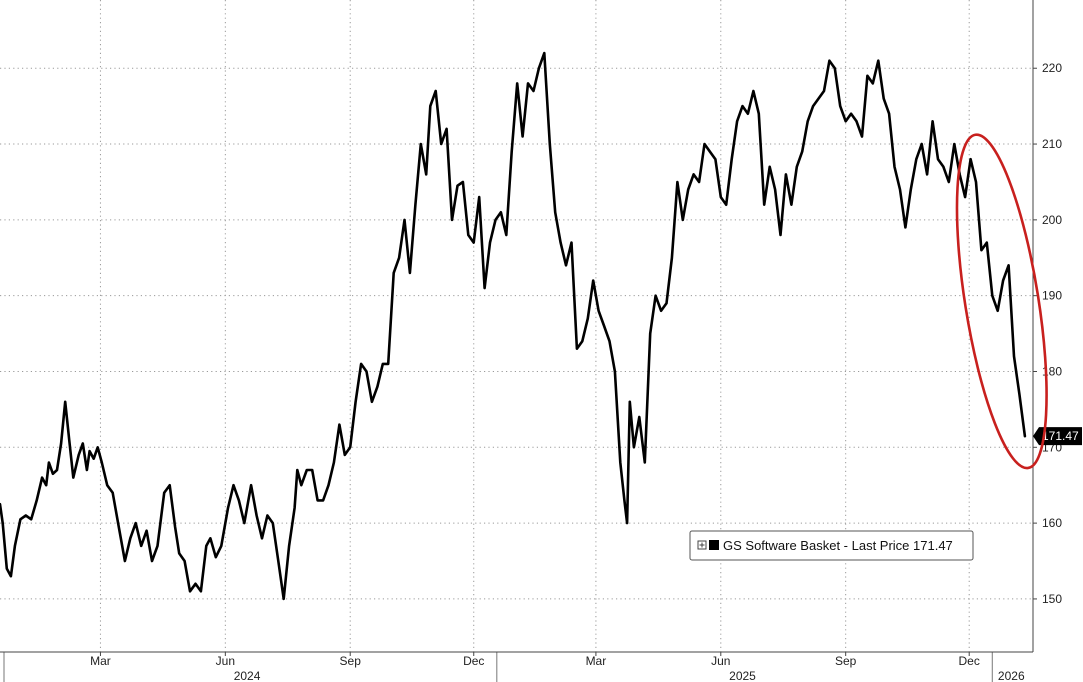  What do you see at coordinates (516, 666) in the screenshot?
I see `x-axis: Mar Jun Sep Dec Mar Jun Sep Dec 2024 2025 2026` at bounding box center [516, 666].